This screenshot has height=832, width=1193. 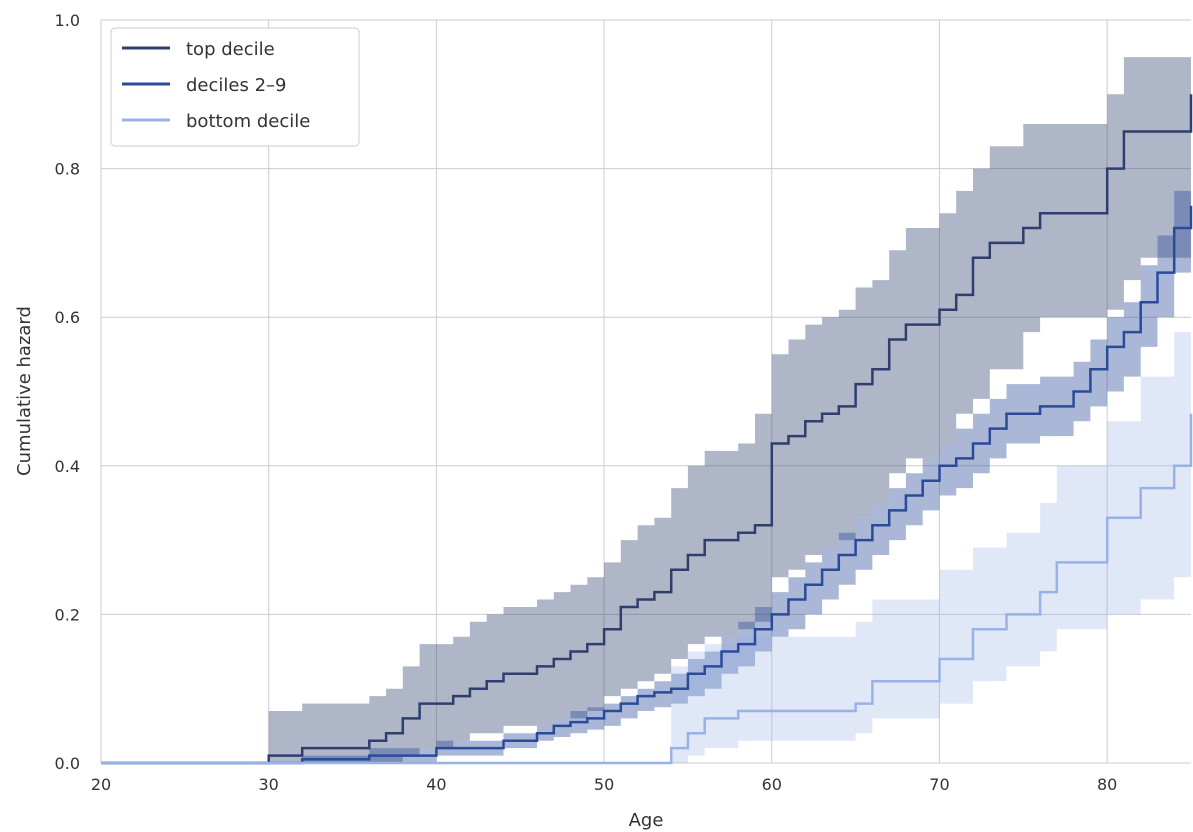 I want to click on y-tick-label: 0.0, so click(x=67, y=763).